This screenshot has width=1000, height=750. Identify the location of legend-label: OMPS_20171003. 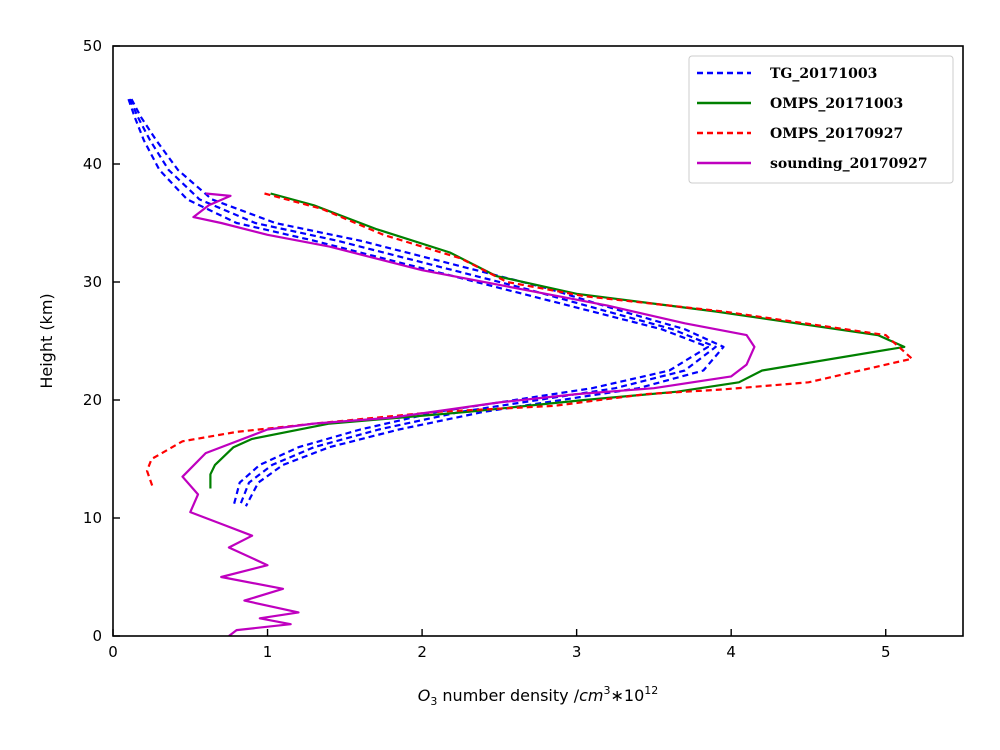
(836, 104).